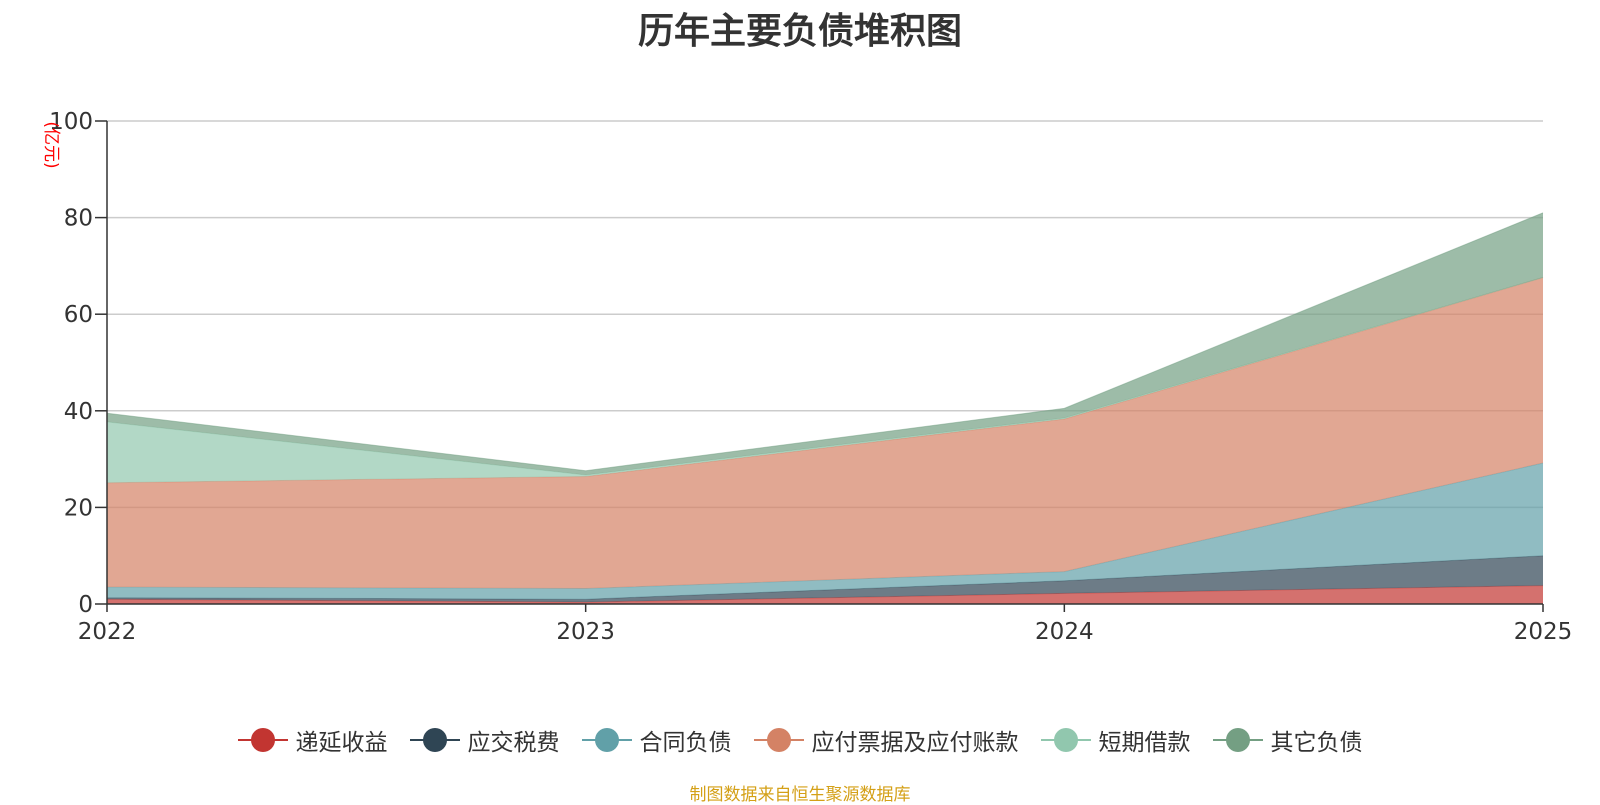 Image resolution: width=1600 pixels, height=805 pixels. What do you see at coordinates (78, 508) in the screenshot?
I see `y-tick-label: 20` at bounding box center [78, 508].